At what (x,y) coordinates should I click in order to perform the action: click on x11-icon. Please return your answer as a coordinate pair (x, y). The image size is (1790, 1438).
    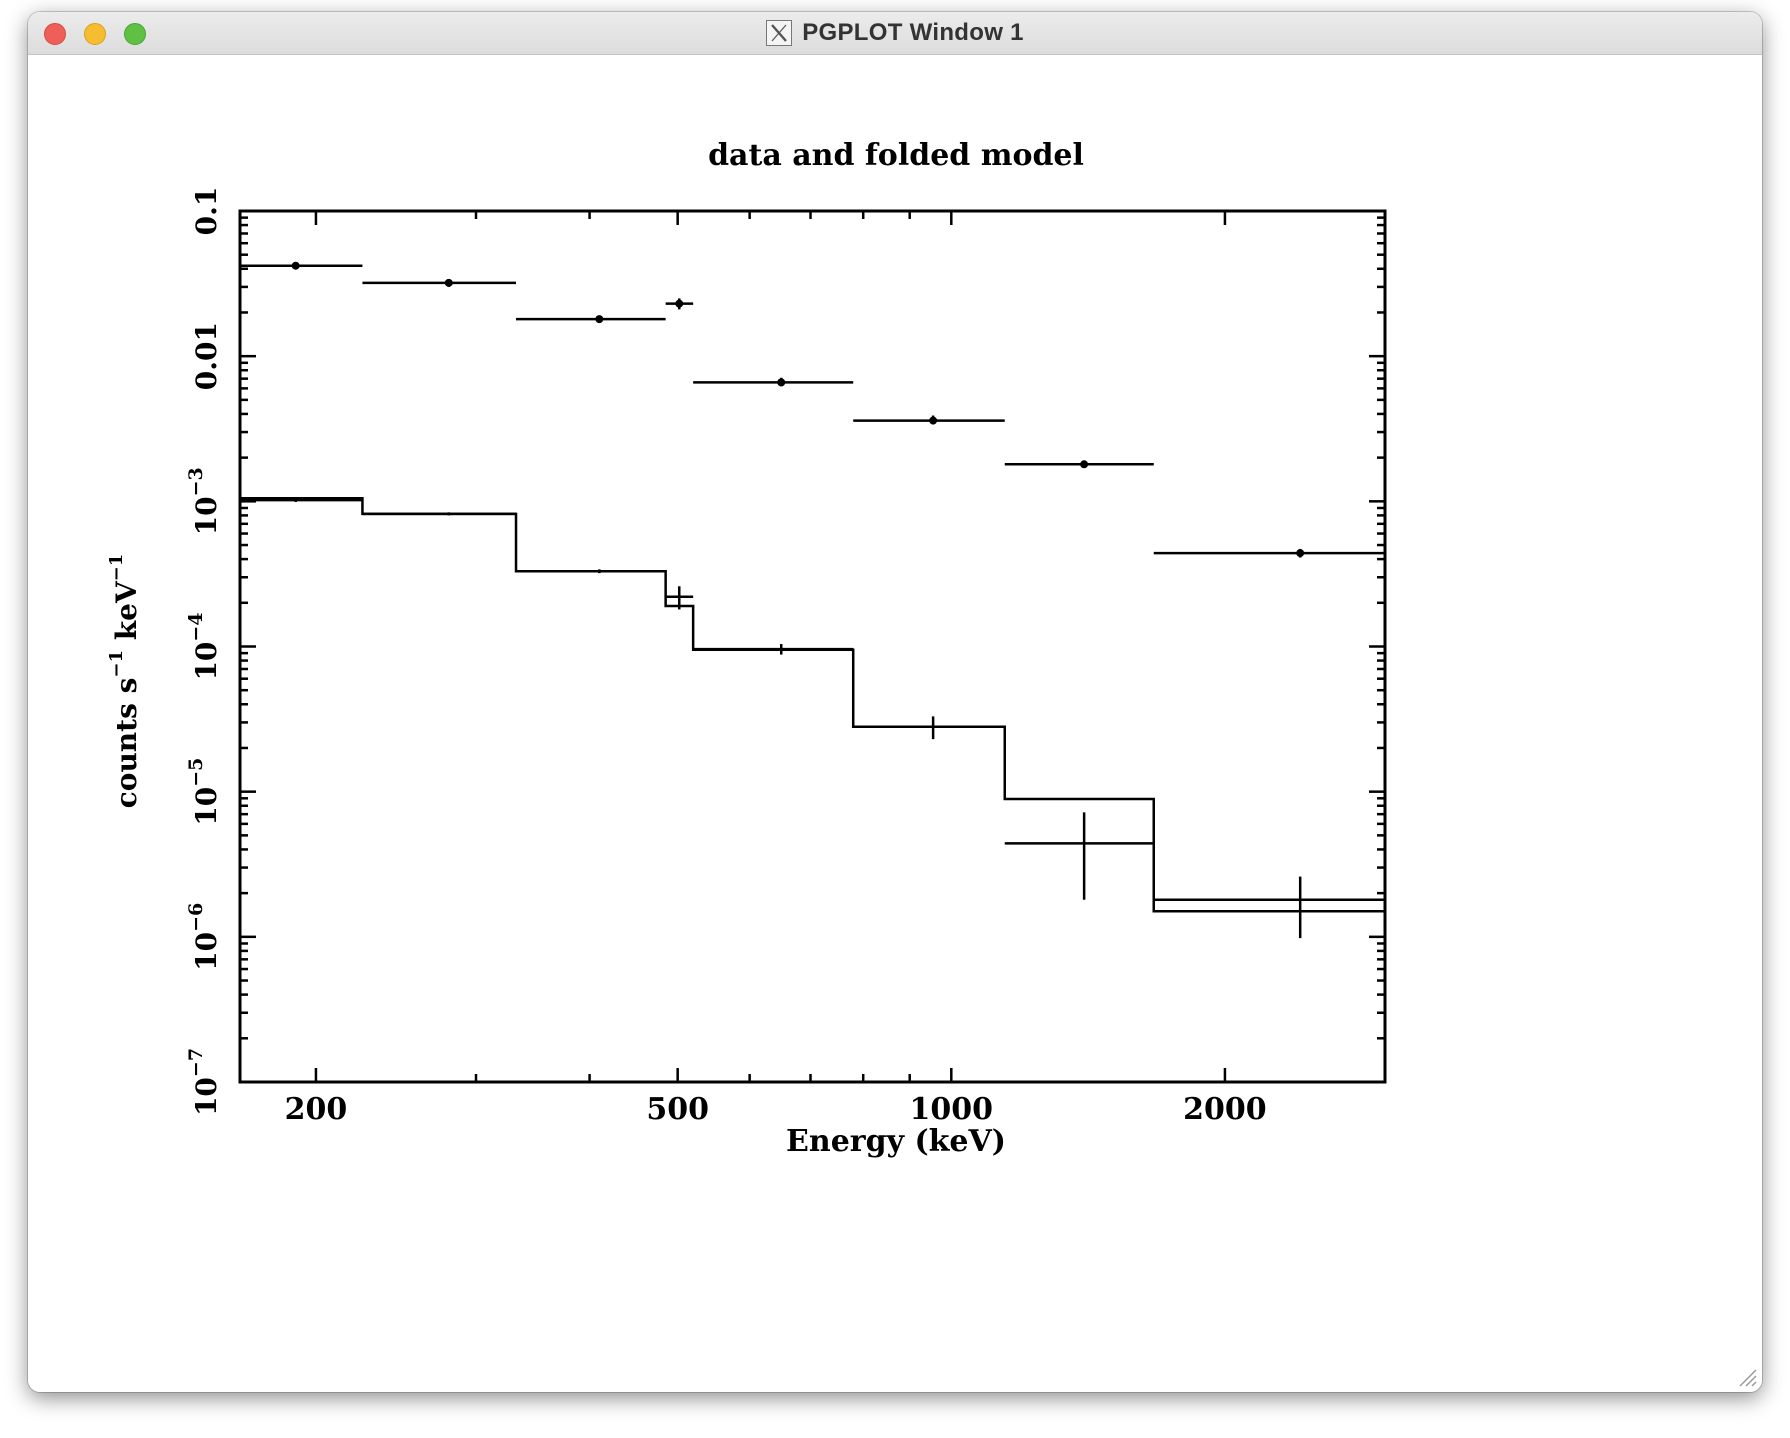
    Looking at the image, I should click on (779, 33).